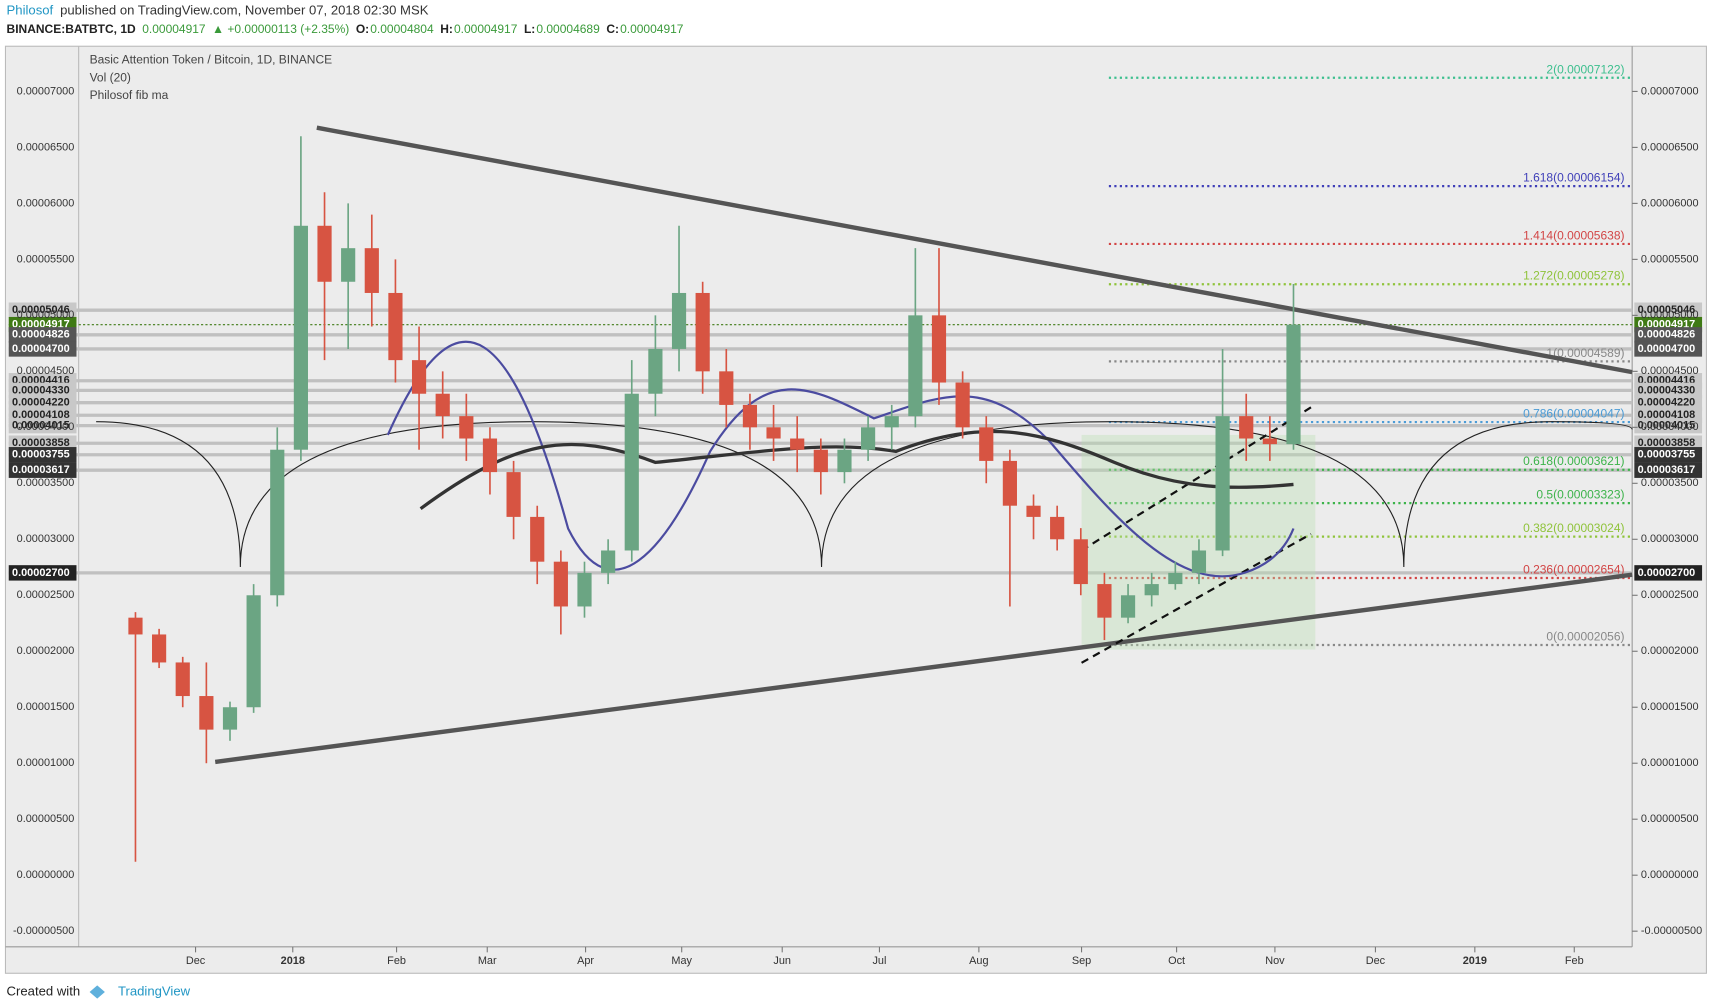 The height and width of the screenshot is (1003, 1713). What do you see at coordinates (1671, 931) in the screenshot?
I see `y-tick-label: -0.00000500` at bounding box center [1671, 931].